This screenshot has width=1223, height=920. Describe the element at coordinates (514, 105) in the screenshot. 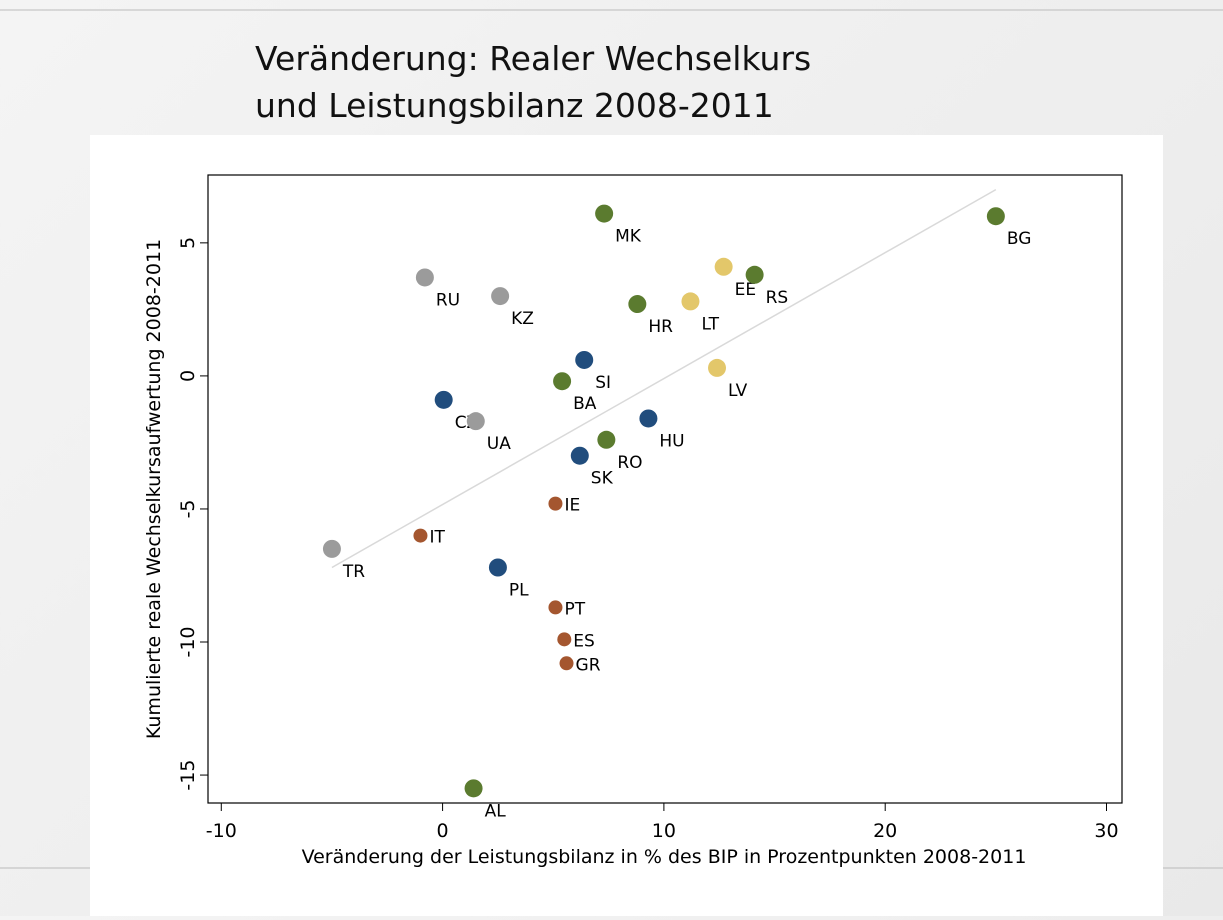

I see `chart-subtitle: und Leistungsbilanz 2008-2011` at that location.